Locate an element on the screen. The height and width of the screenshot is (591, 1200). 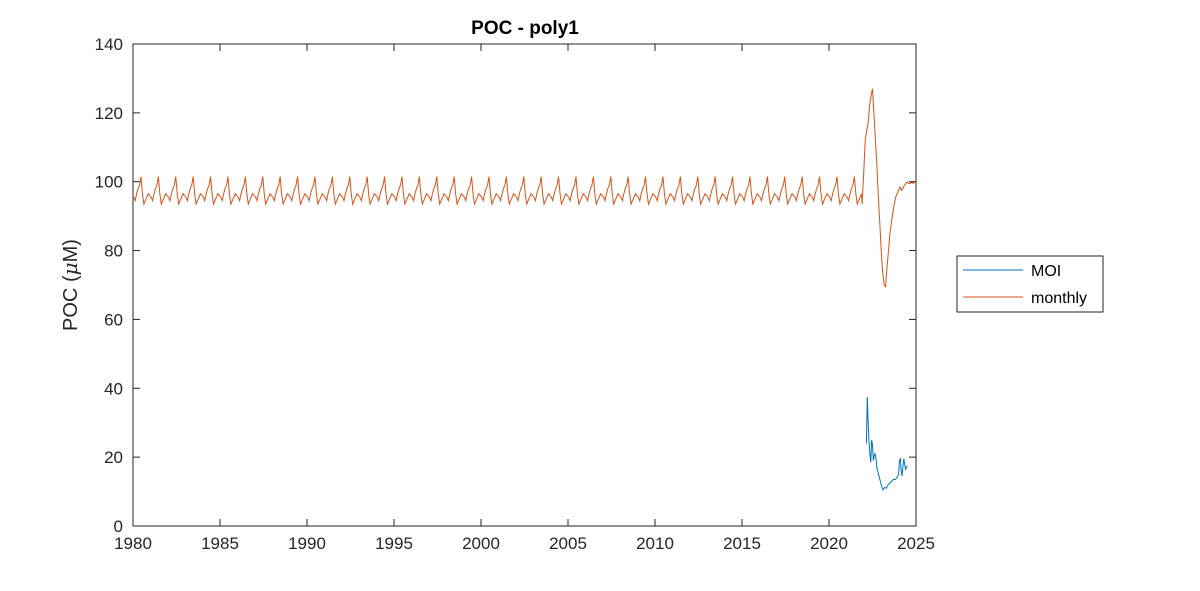
legend-box is located at coordinates (1030, 284).